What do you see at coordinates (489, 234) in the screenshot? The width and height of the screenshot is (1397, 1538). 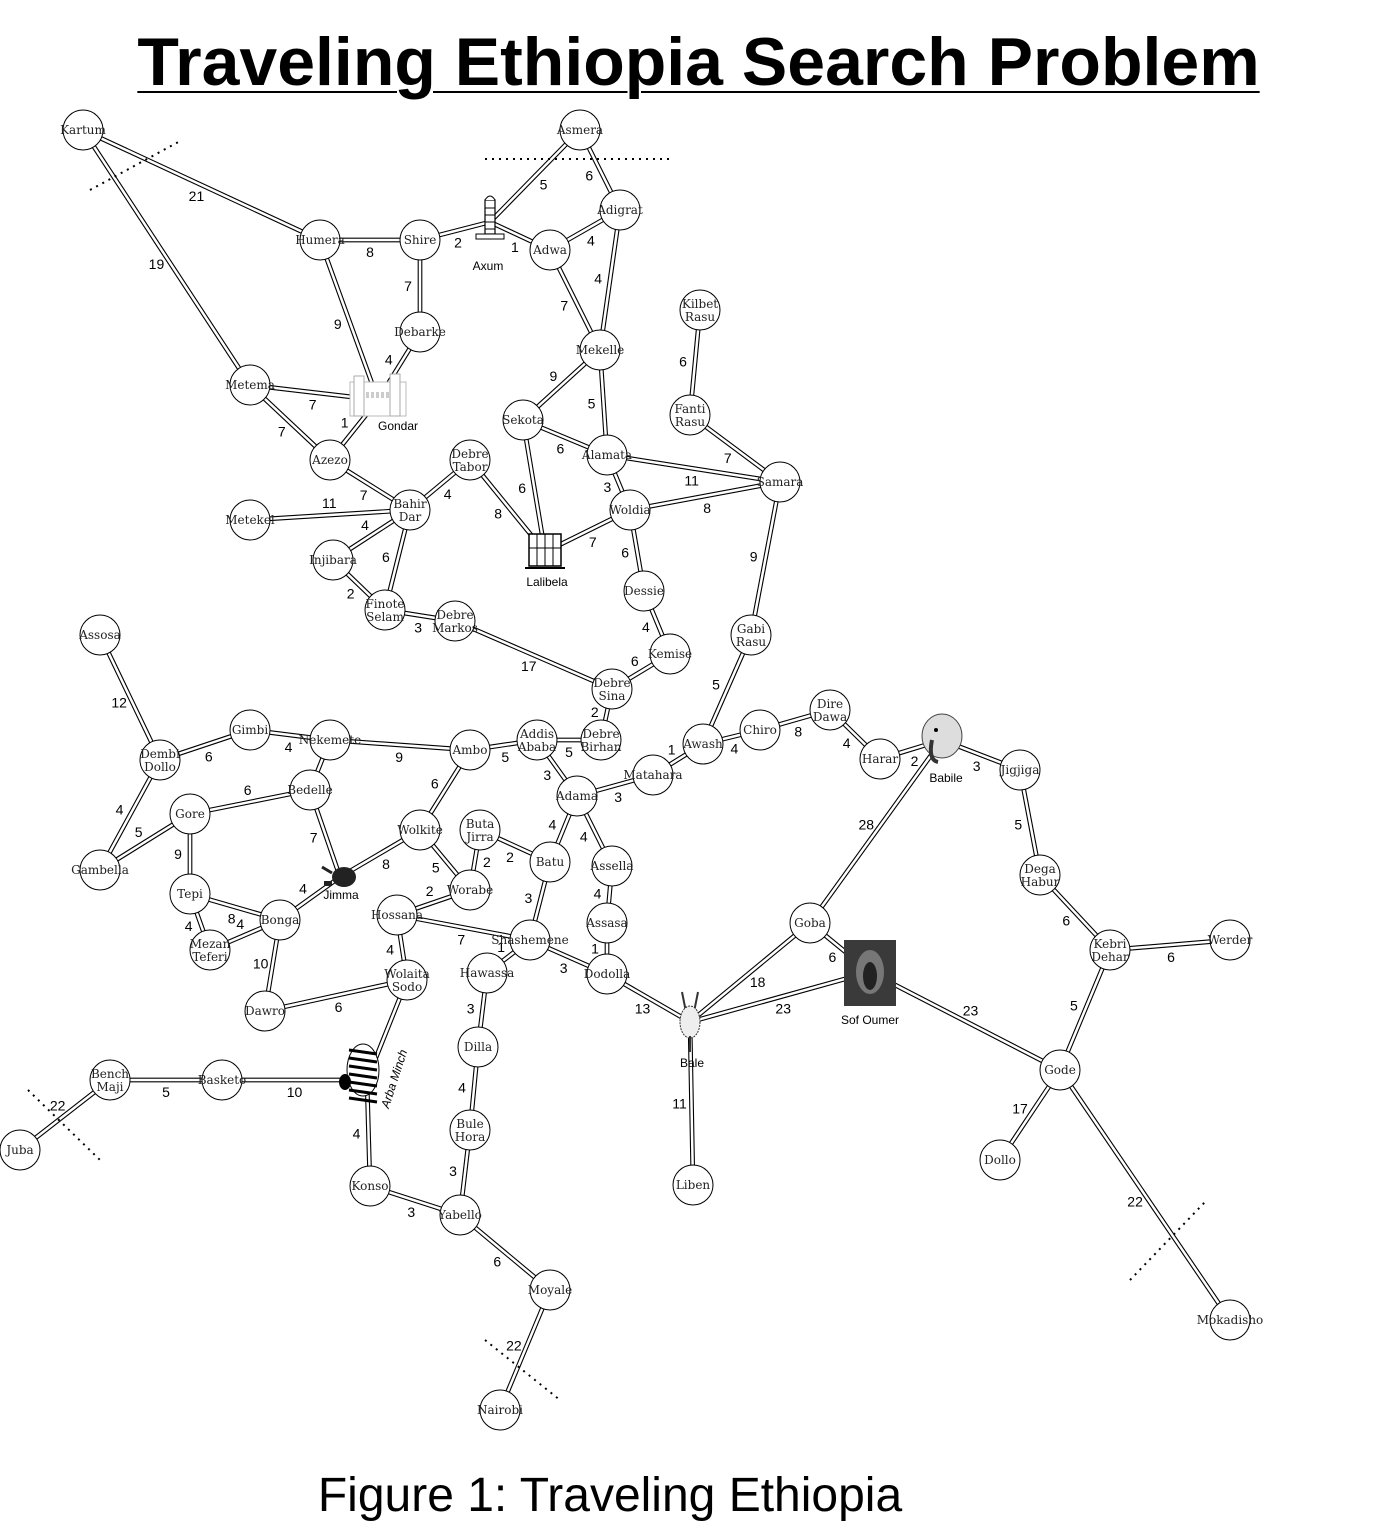 I see `landmark-axum: Axum` at bounding box center [489, 234].